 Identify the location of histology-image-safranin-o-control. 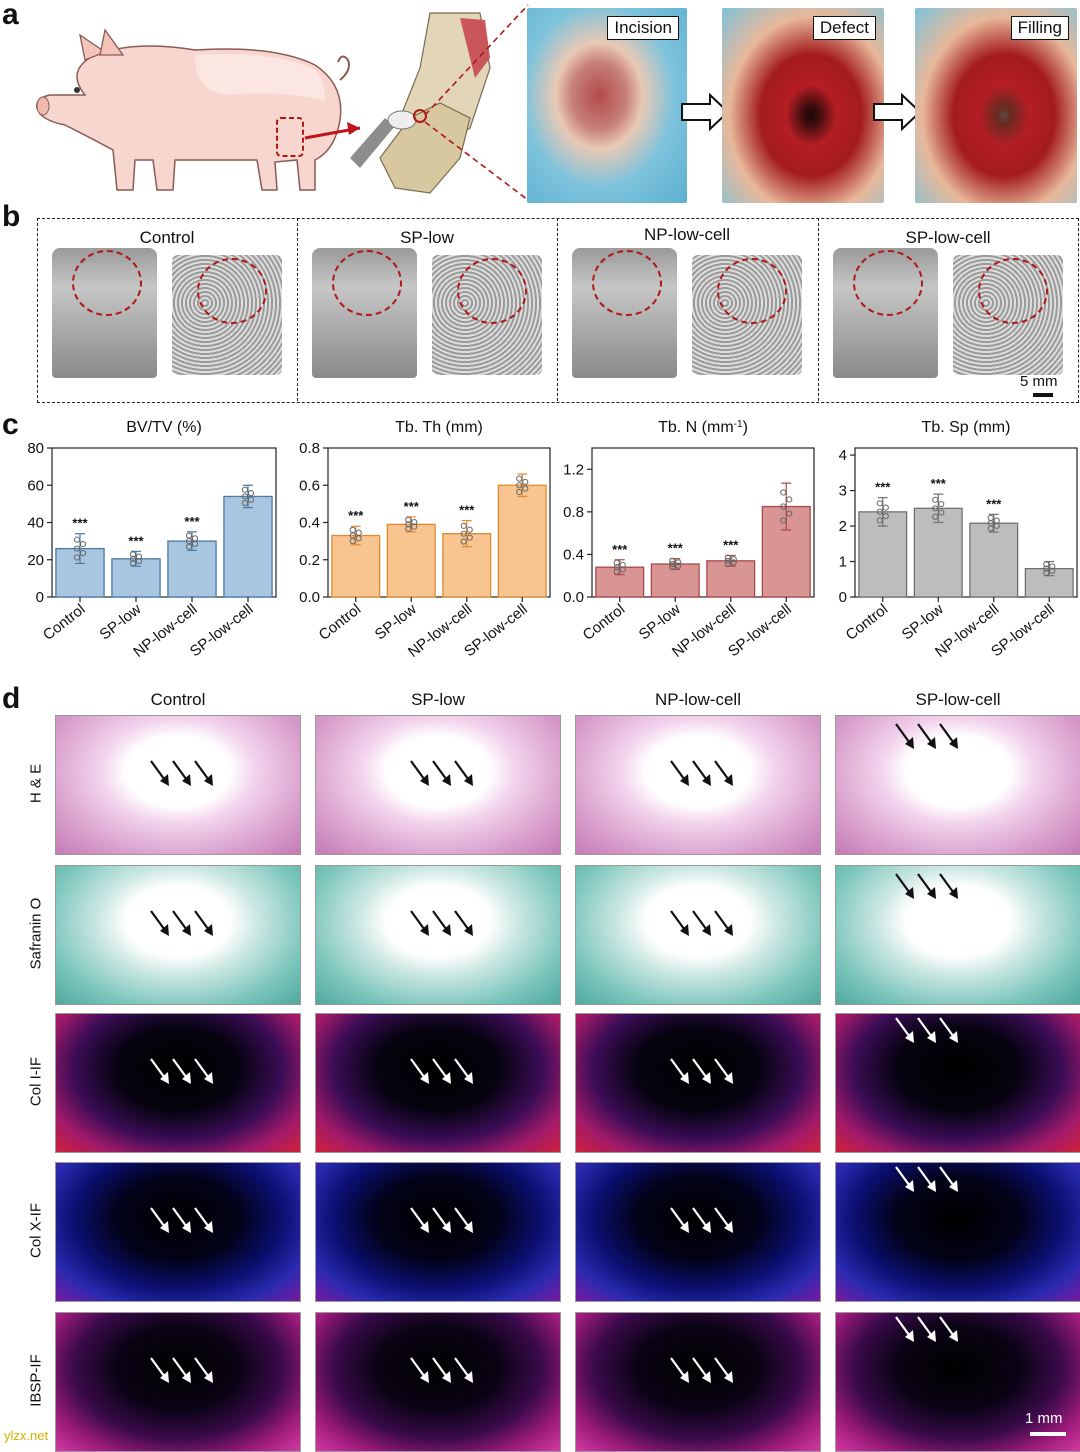
(178, 935).